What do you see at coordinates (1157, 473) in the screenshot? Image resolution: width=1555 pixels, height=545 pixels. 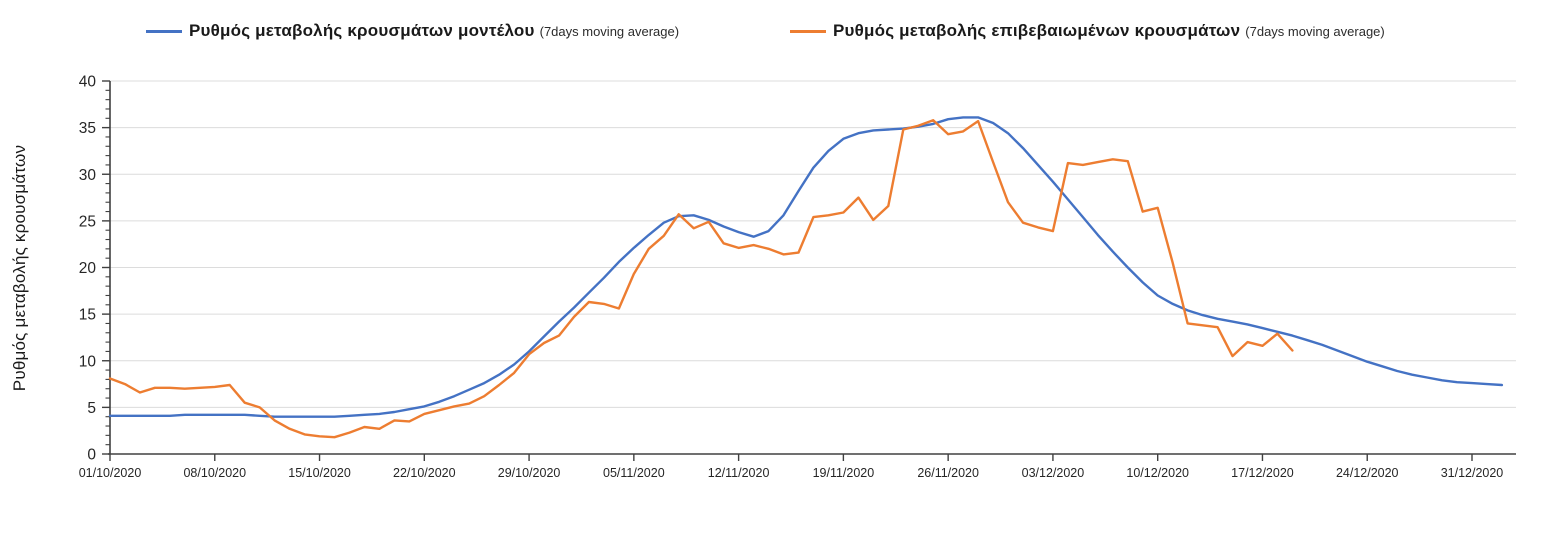 I see `x-tick-label: 10/12/2020` at bounding box center [1157, 473].